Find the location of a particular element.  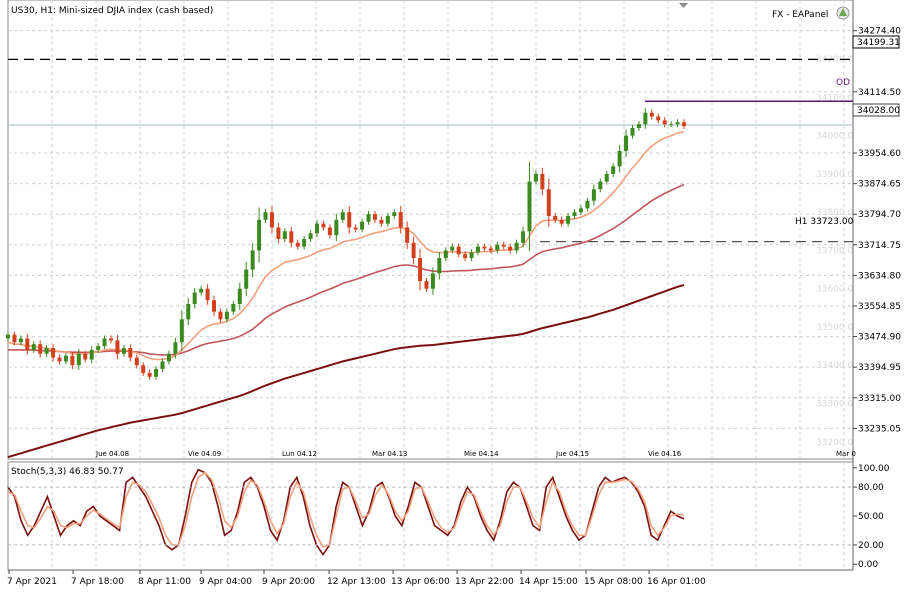

od-level-label: OD is located at coordinates (843, 83).